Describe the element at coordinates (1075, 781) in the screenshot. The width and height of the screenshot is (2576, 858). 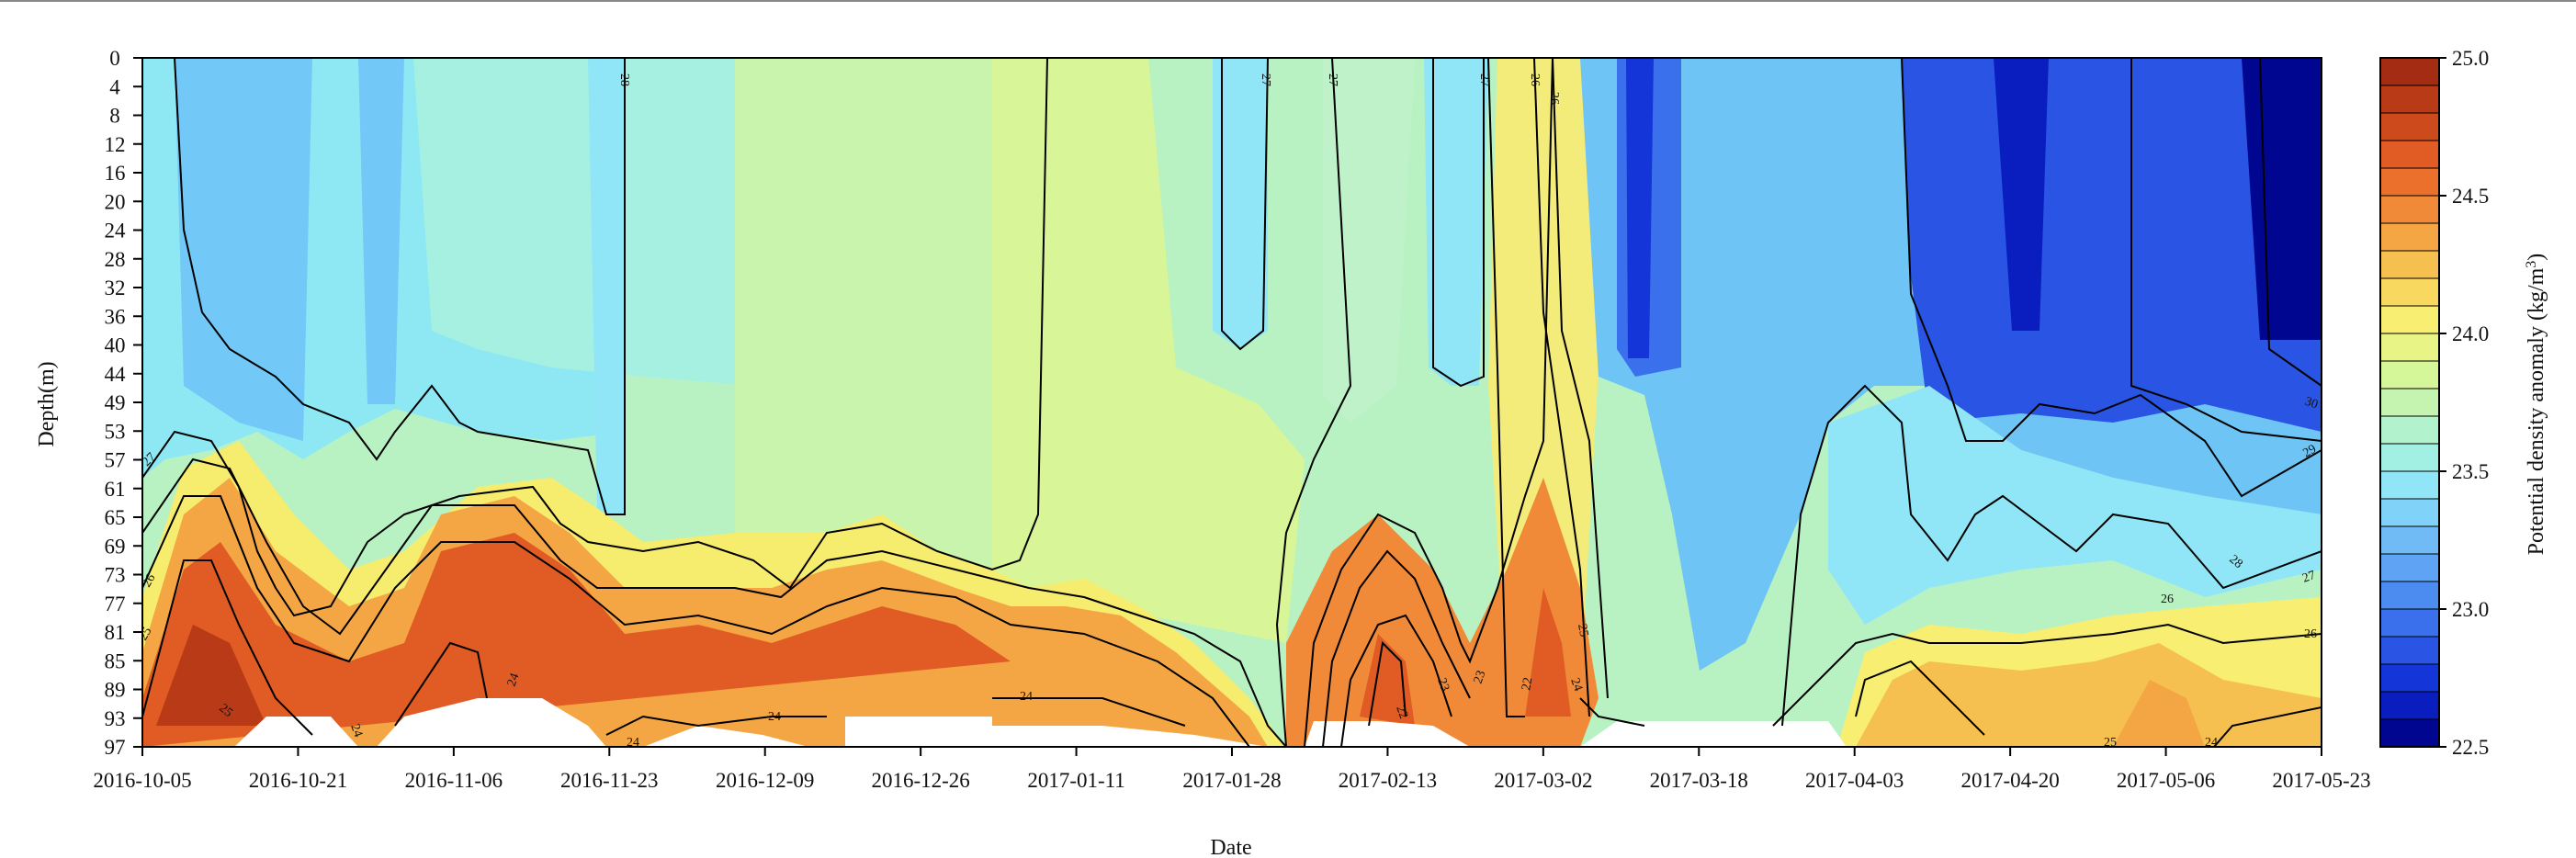
I see `x-tick-label: 2017-01-11` at that location.